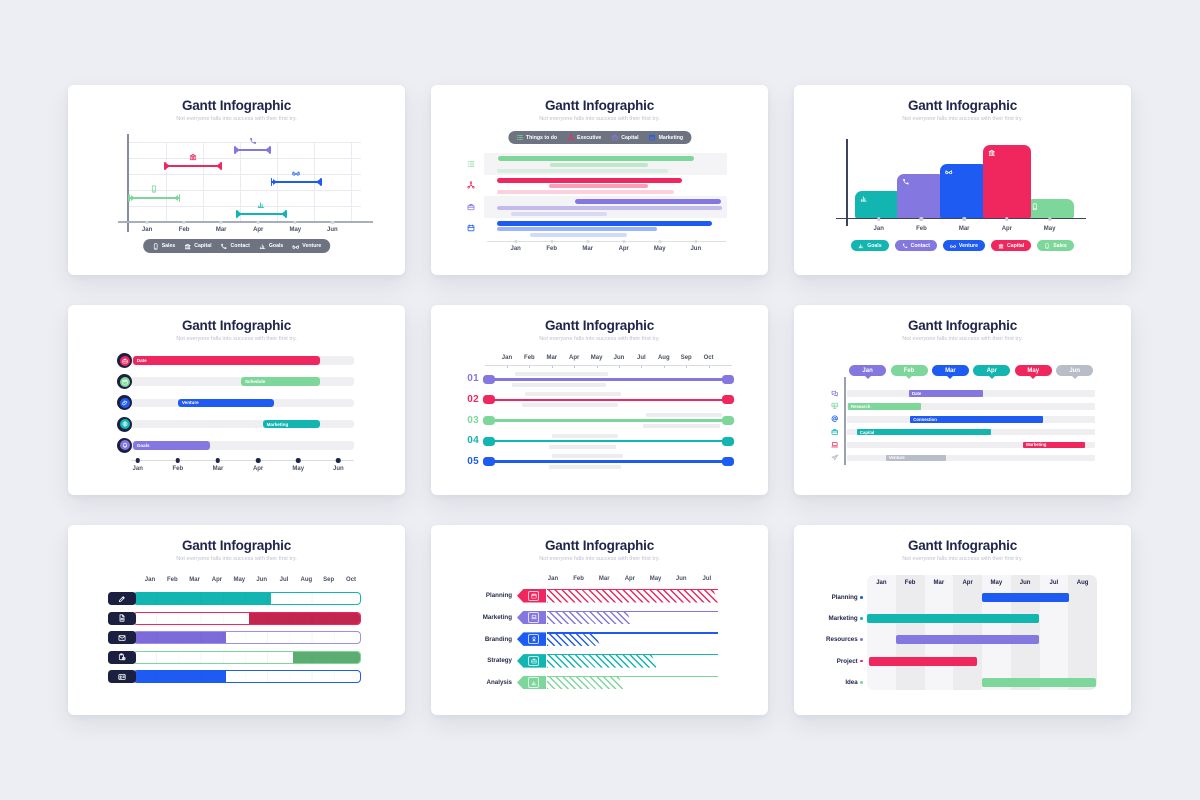 The image size is (1200, 800). I want to click on progress-row, so click(234, 638).